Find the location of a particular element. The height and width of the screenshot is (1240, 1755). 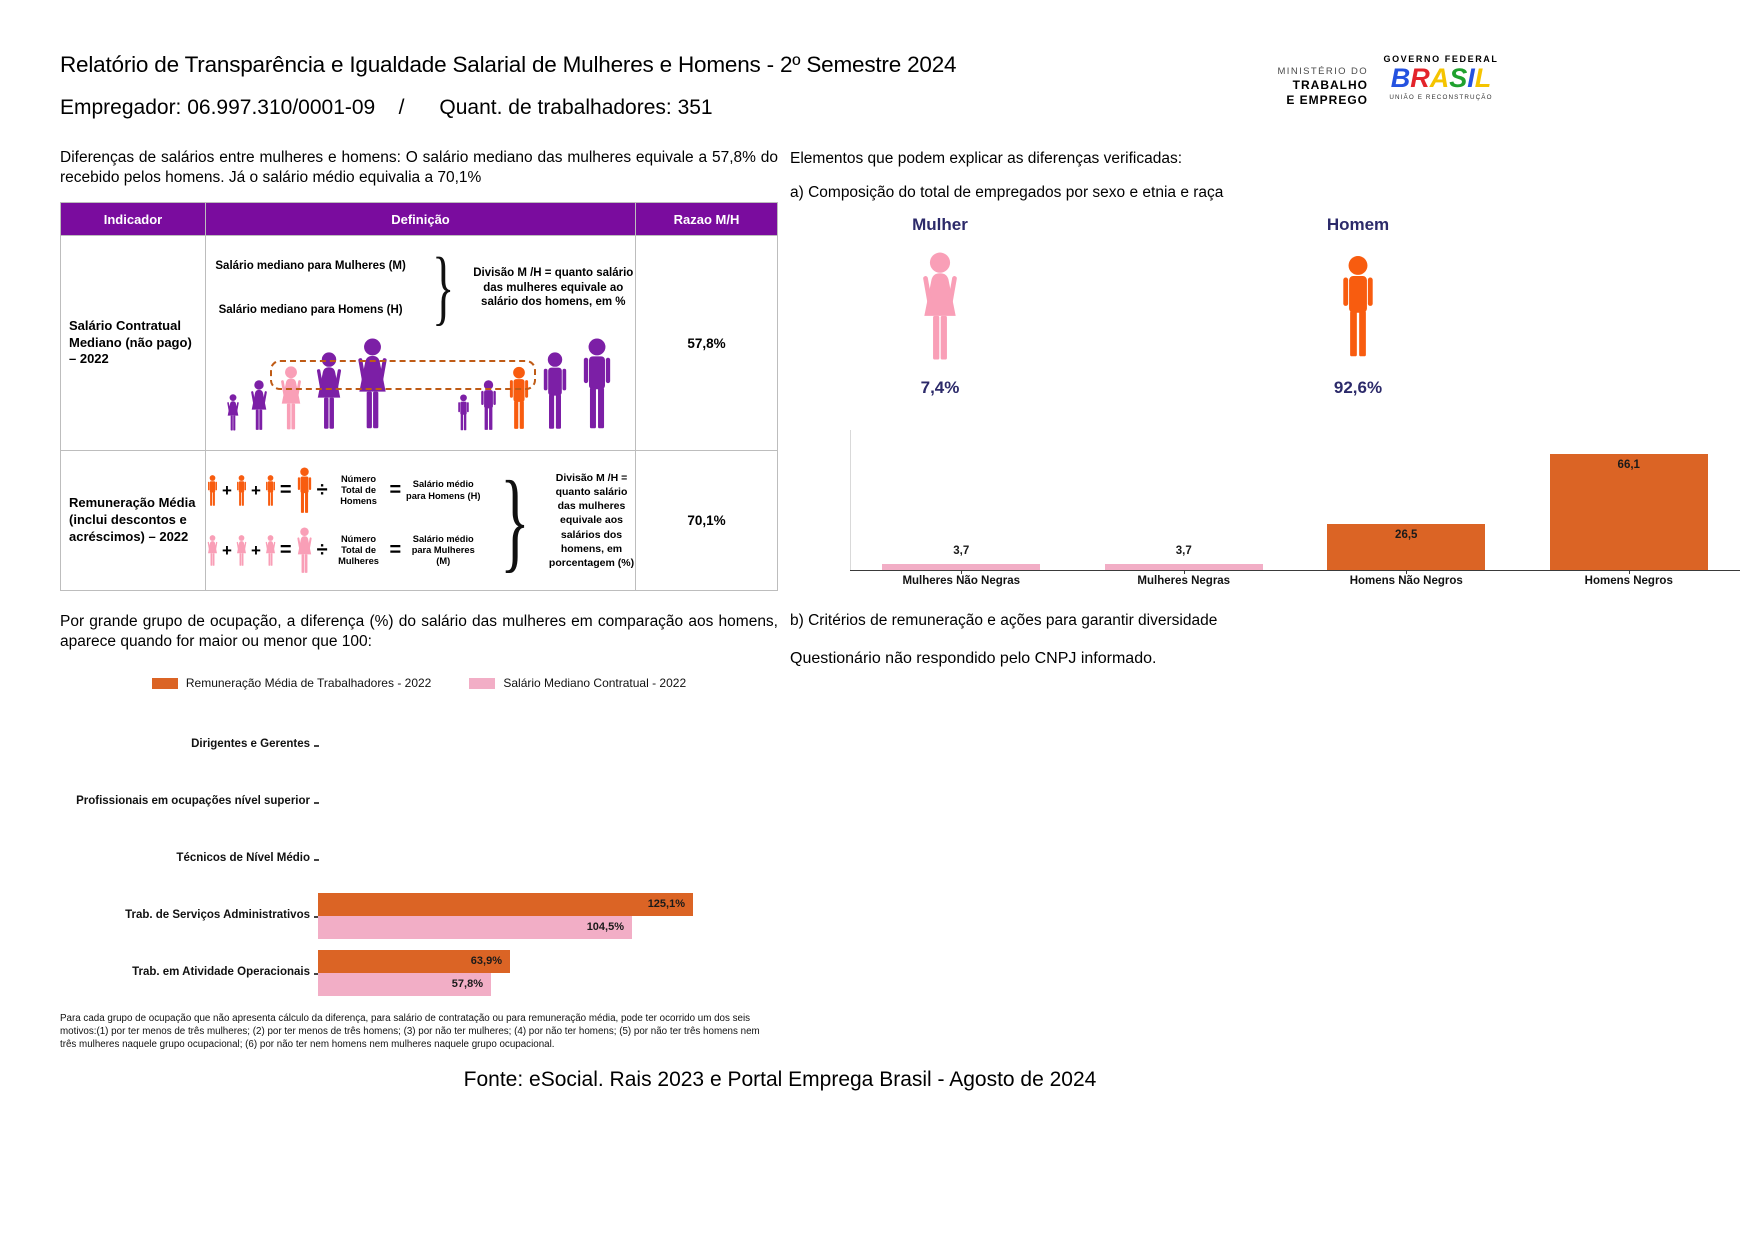

pictogram-group is located at coordinates (420, 383).